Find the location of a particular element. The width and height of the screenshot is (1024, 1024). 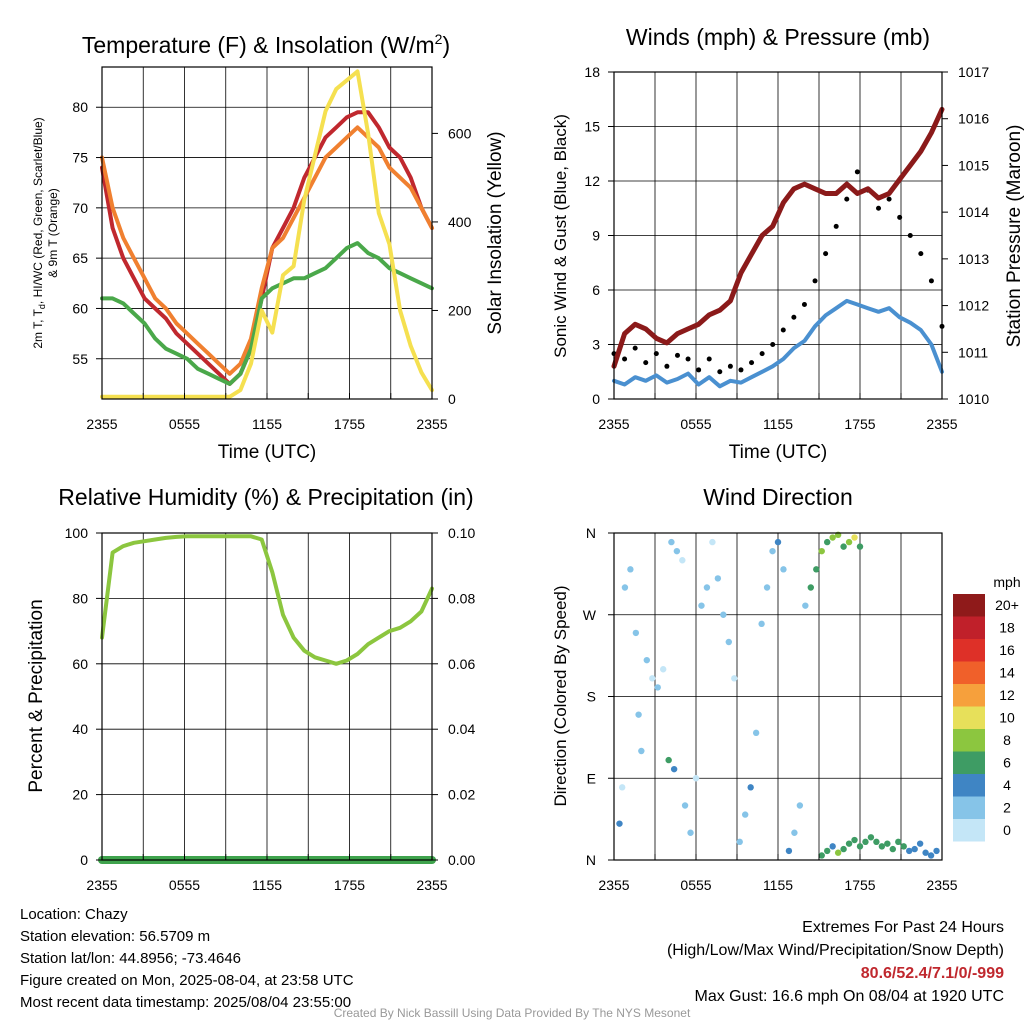

y-tick-label: 80 is located at coordinates (80, 598).